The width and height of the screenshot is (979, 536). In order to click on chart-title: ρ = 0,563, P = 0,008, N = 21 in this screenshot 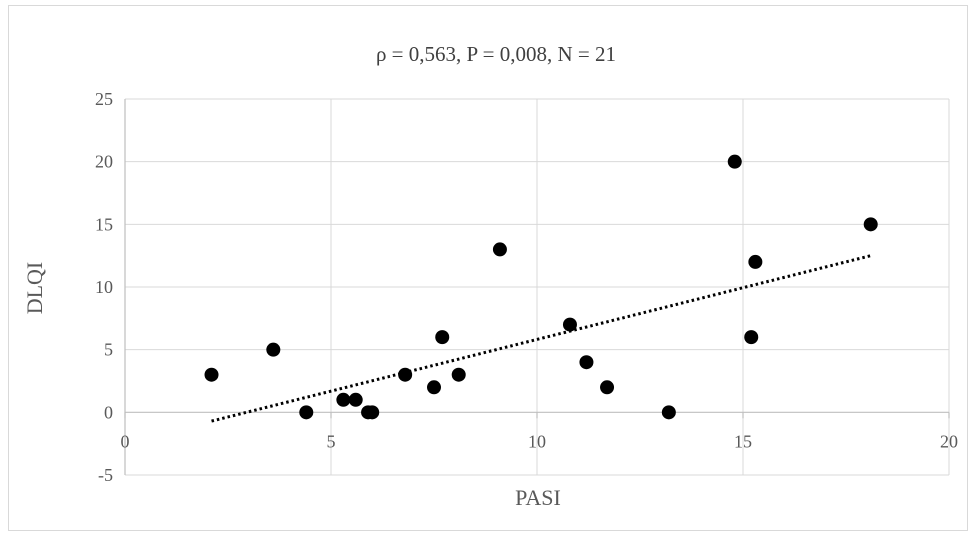, I will do `click(496, 54)`.